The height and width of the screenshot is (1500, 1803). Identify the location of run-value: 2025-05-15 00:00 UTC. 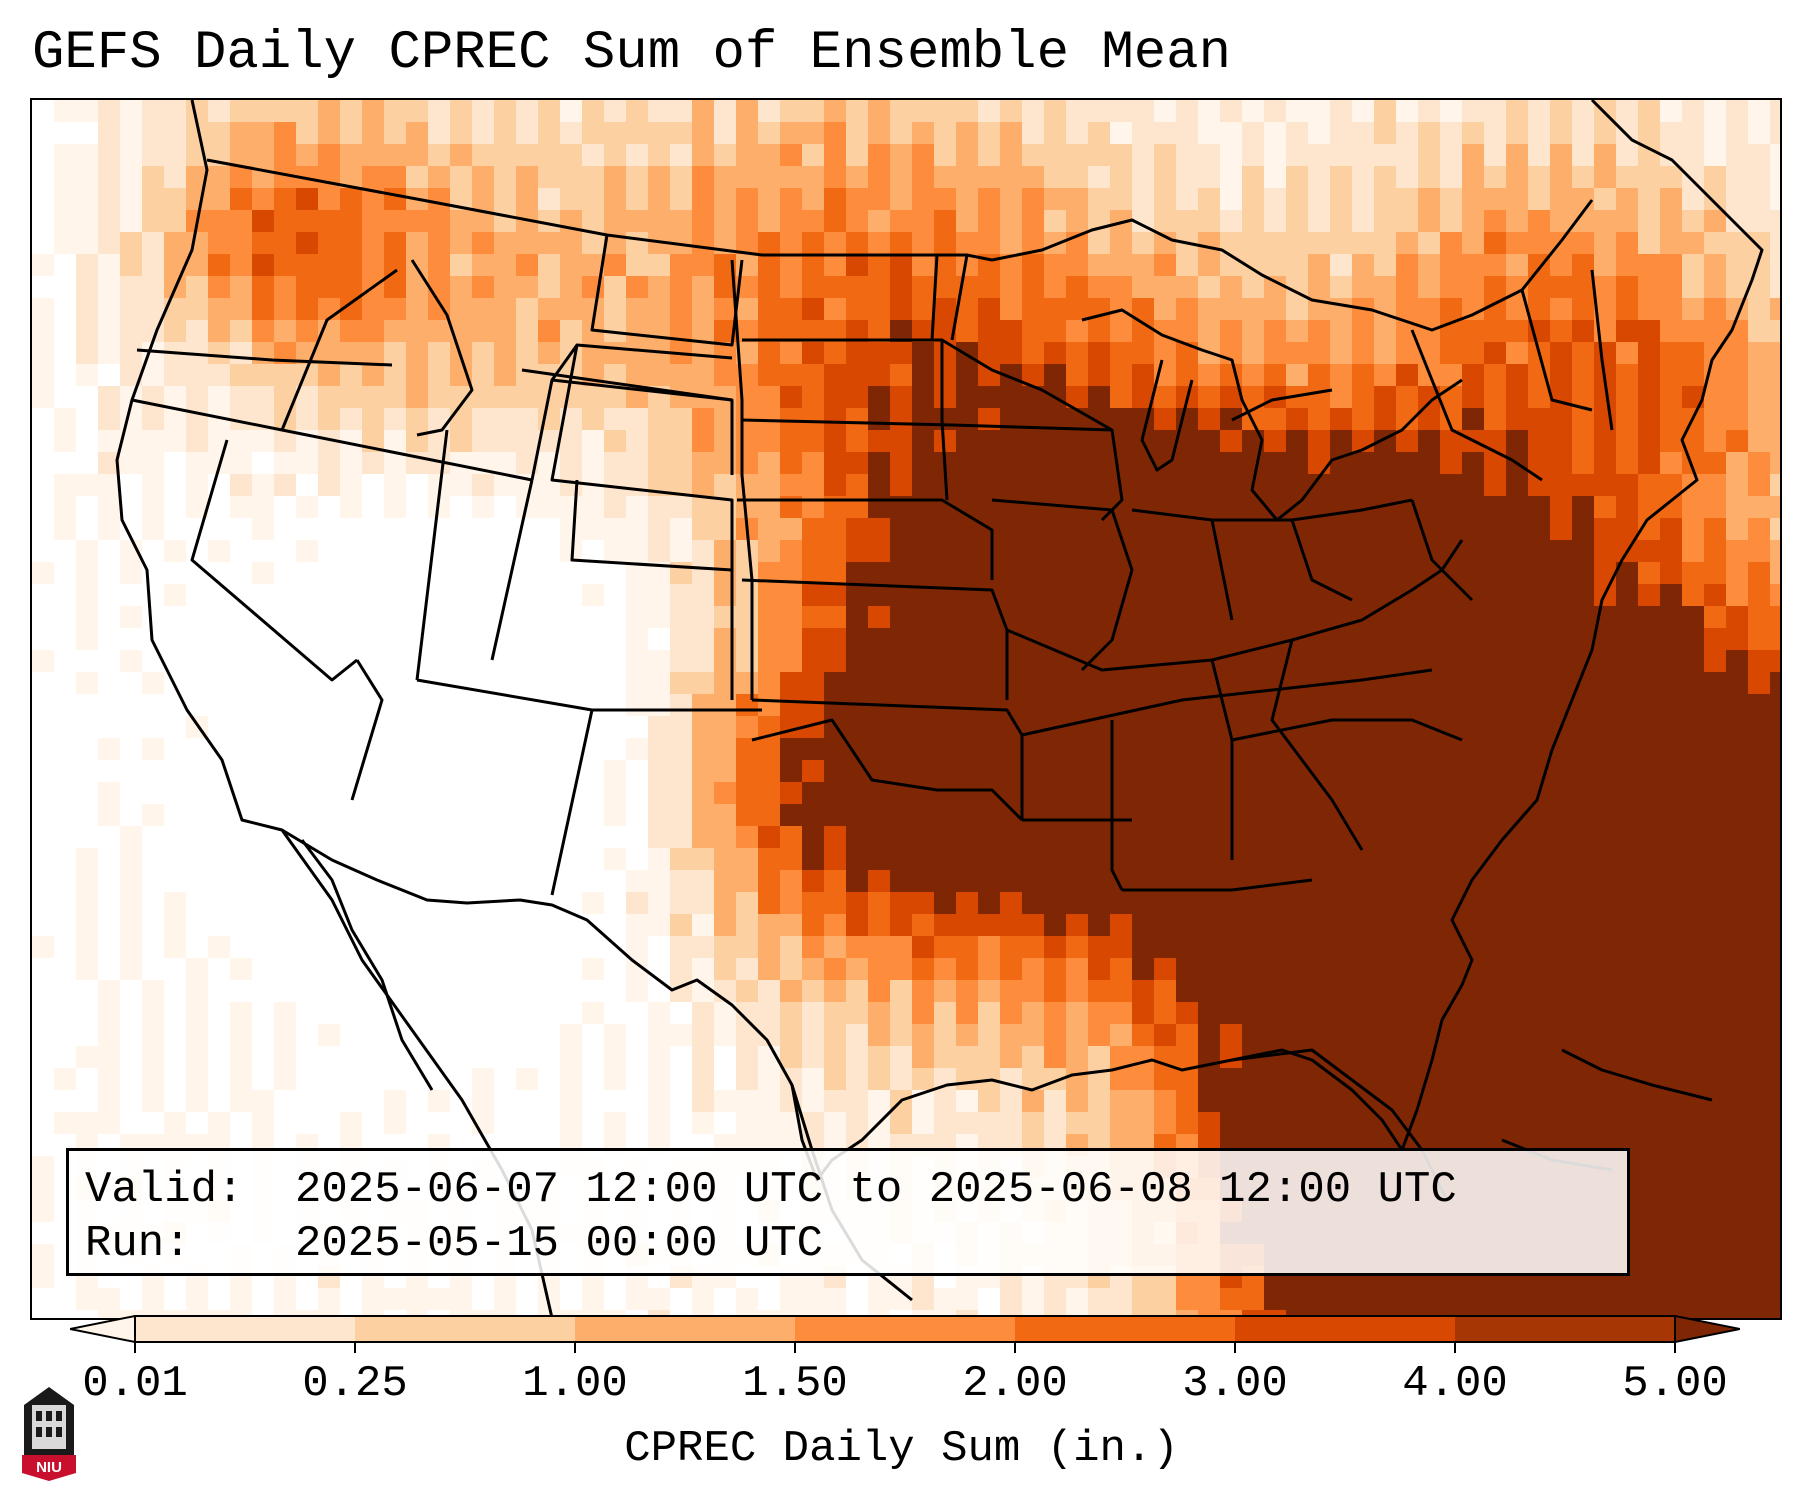
(559, 1244).